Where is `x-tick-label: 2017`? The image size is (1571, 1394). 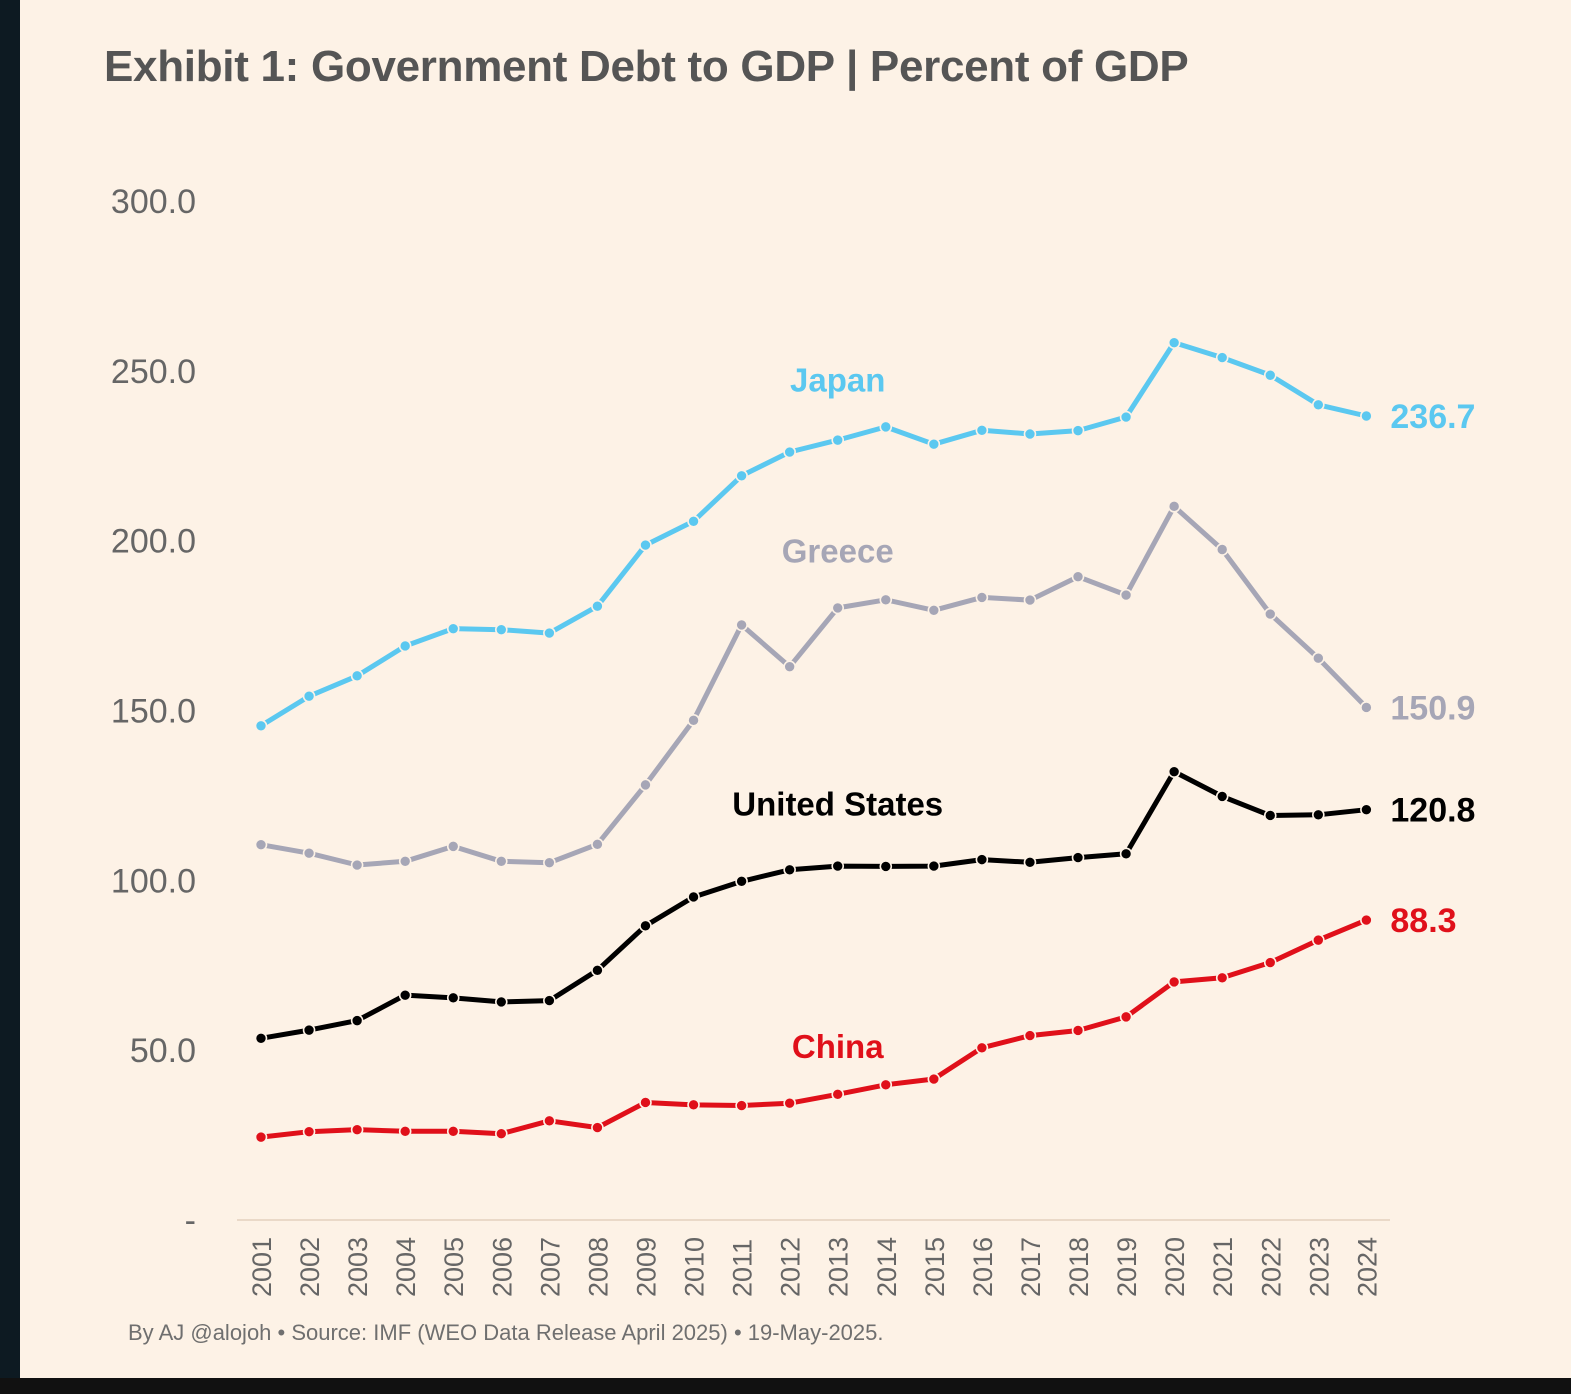 x-tick-label: 2017 is located at coordinates (1031, 1267).